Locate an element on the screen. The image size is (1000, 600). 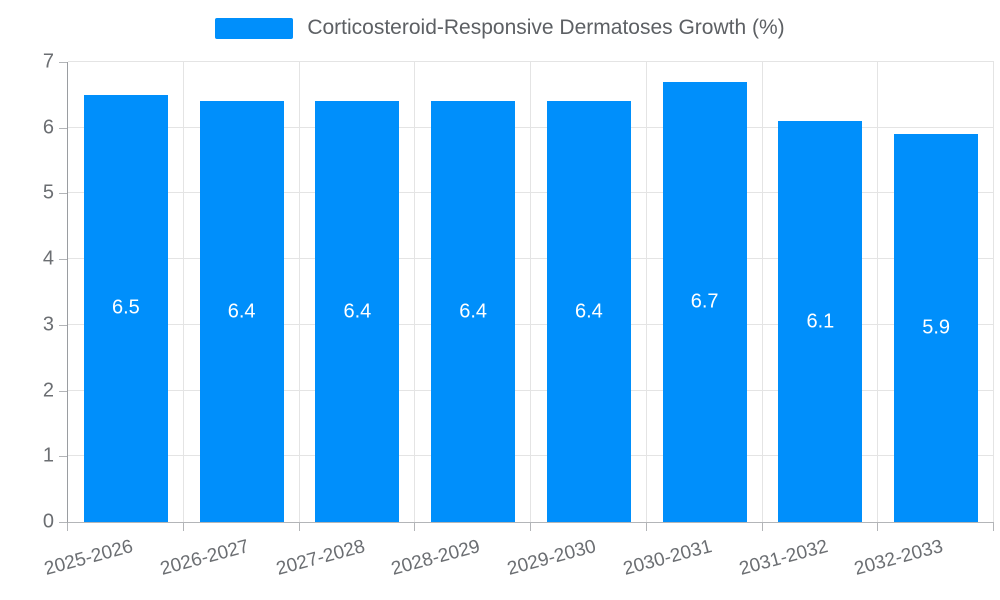
bar: 5.9 is located at coordinates (936, 328).